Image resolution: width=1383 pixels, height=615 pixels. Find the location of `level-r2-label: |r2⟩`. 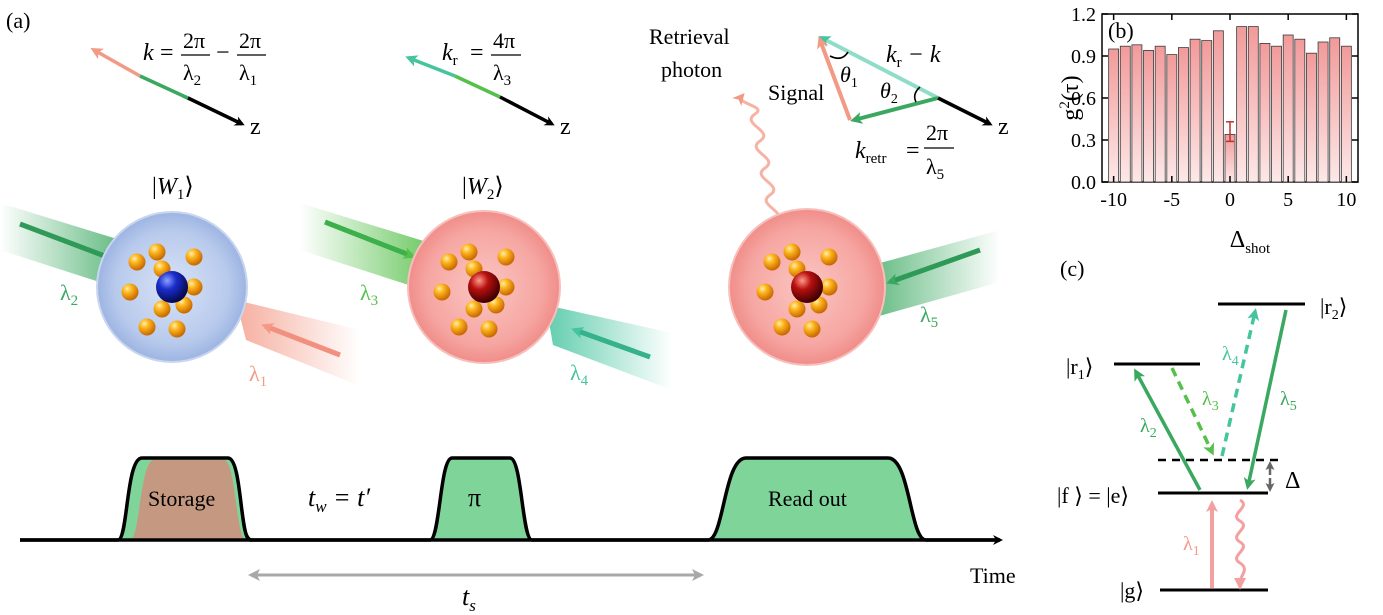

level-r2-label: |r2⟩ is located at coordinates (1333, 308).